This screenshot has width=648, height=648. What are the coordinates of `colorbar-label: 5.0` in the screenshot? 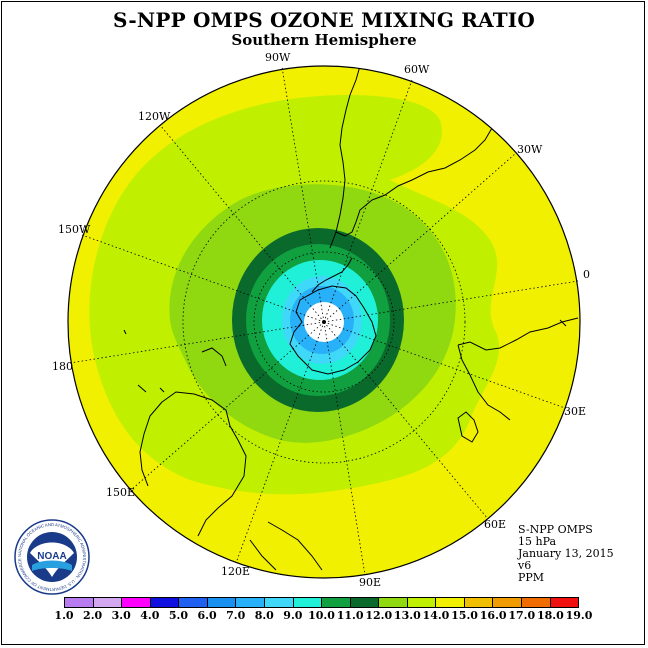 It's located at (178, 615).